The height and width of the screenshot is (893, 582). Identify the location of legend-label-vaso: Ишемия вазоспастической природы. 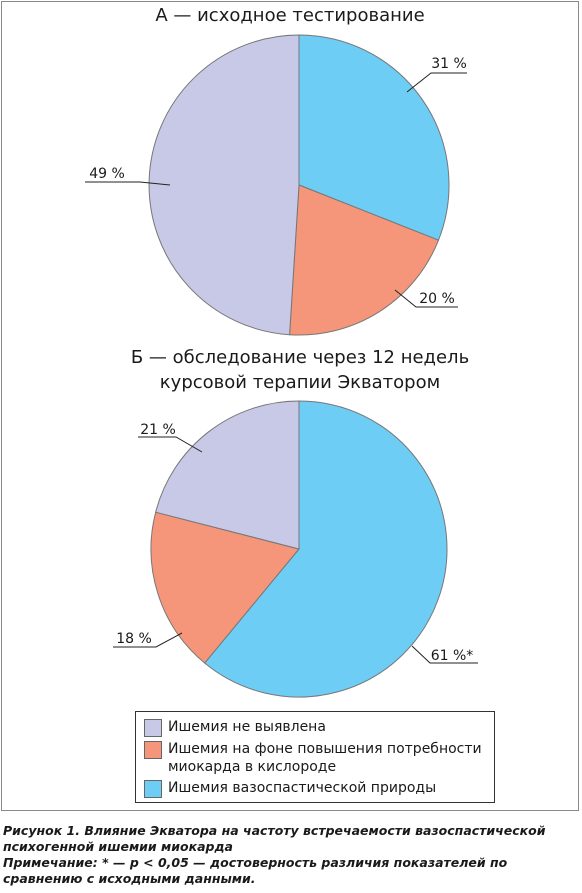
(302, 788).